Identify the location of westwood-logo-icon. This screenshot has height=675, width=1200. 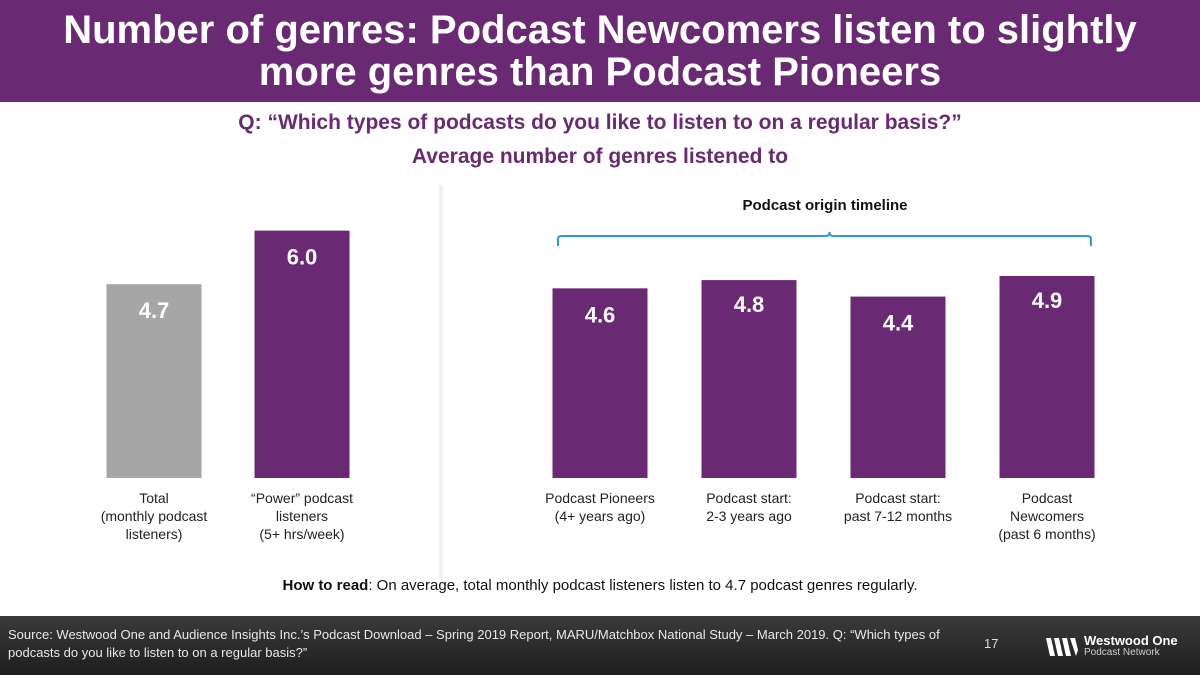
(1062, 647).